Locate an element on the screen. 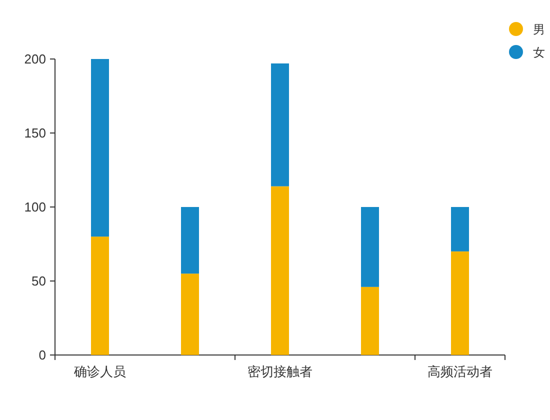 This screenshot has width=550, height=420. legend-label: 女 is located at coordinates (539, 53).